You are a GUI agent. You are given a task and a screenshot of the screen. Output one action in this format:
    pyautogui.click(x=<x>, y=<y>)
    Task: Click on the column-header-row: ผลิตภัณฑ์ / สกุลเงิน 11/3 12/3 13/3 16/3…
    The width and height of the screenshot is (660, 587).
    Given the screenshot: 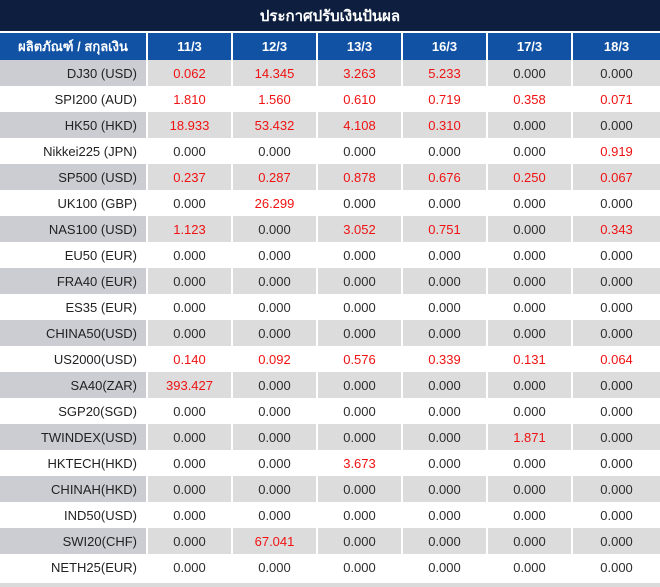 What is the action you would take?
    pyautogui.click(x=330, y=46)
    